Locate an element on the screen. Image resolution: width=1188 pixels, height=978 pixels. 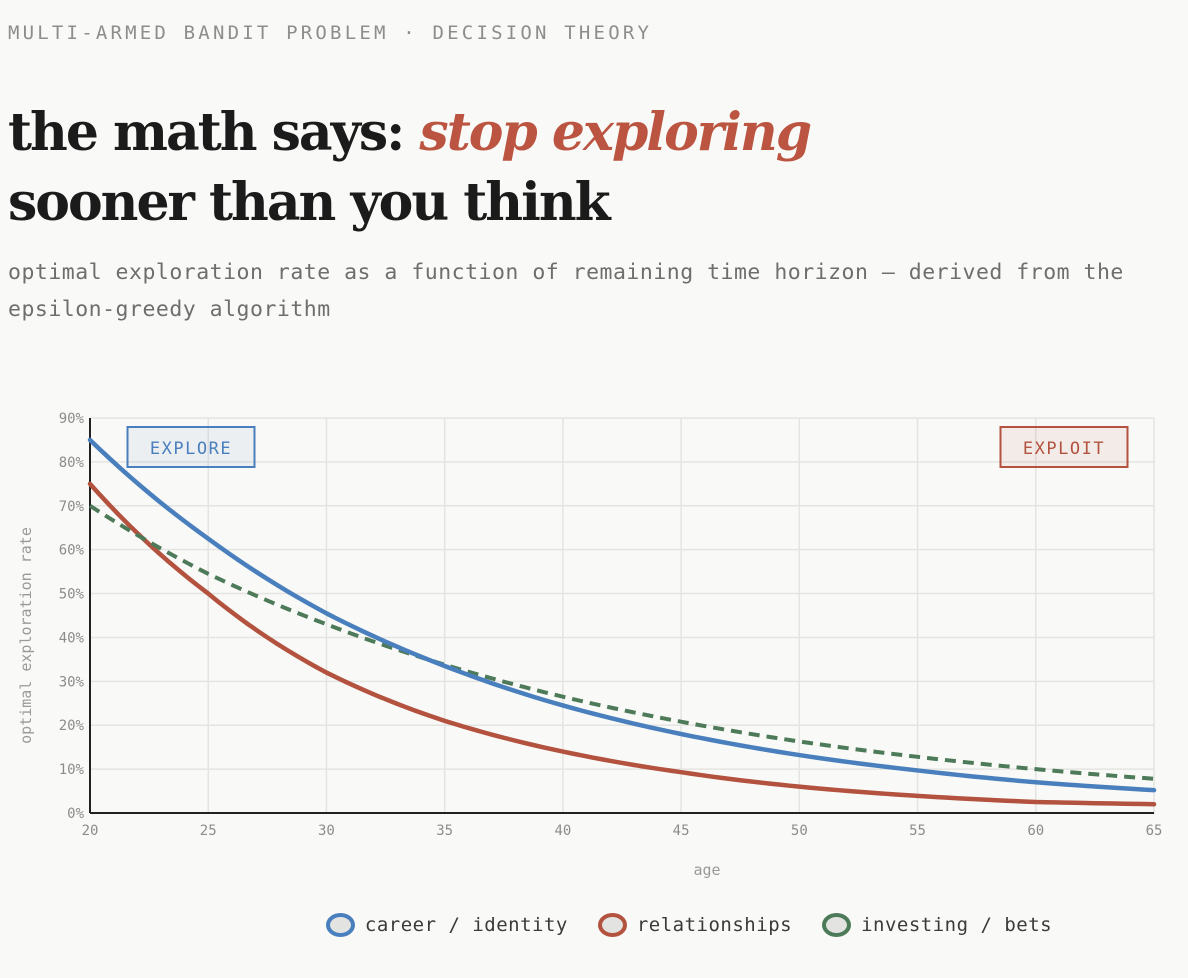
x-axis-title: age is located at coordinates (706, 870).